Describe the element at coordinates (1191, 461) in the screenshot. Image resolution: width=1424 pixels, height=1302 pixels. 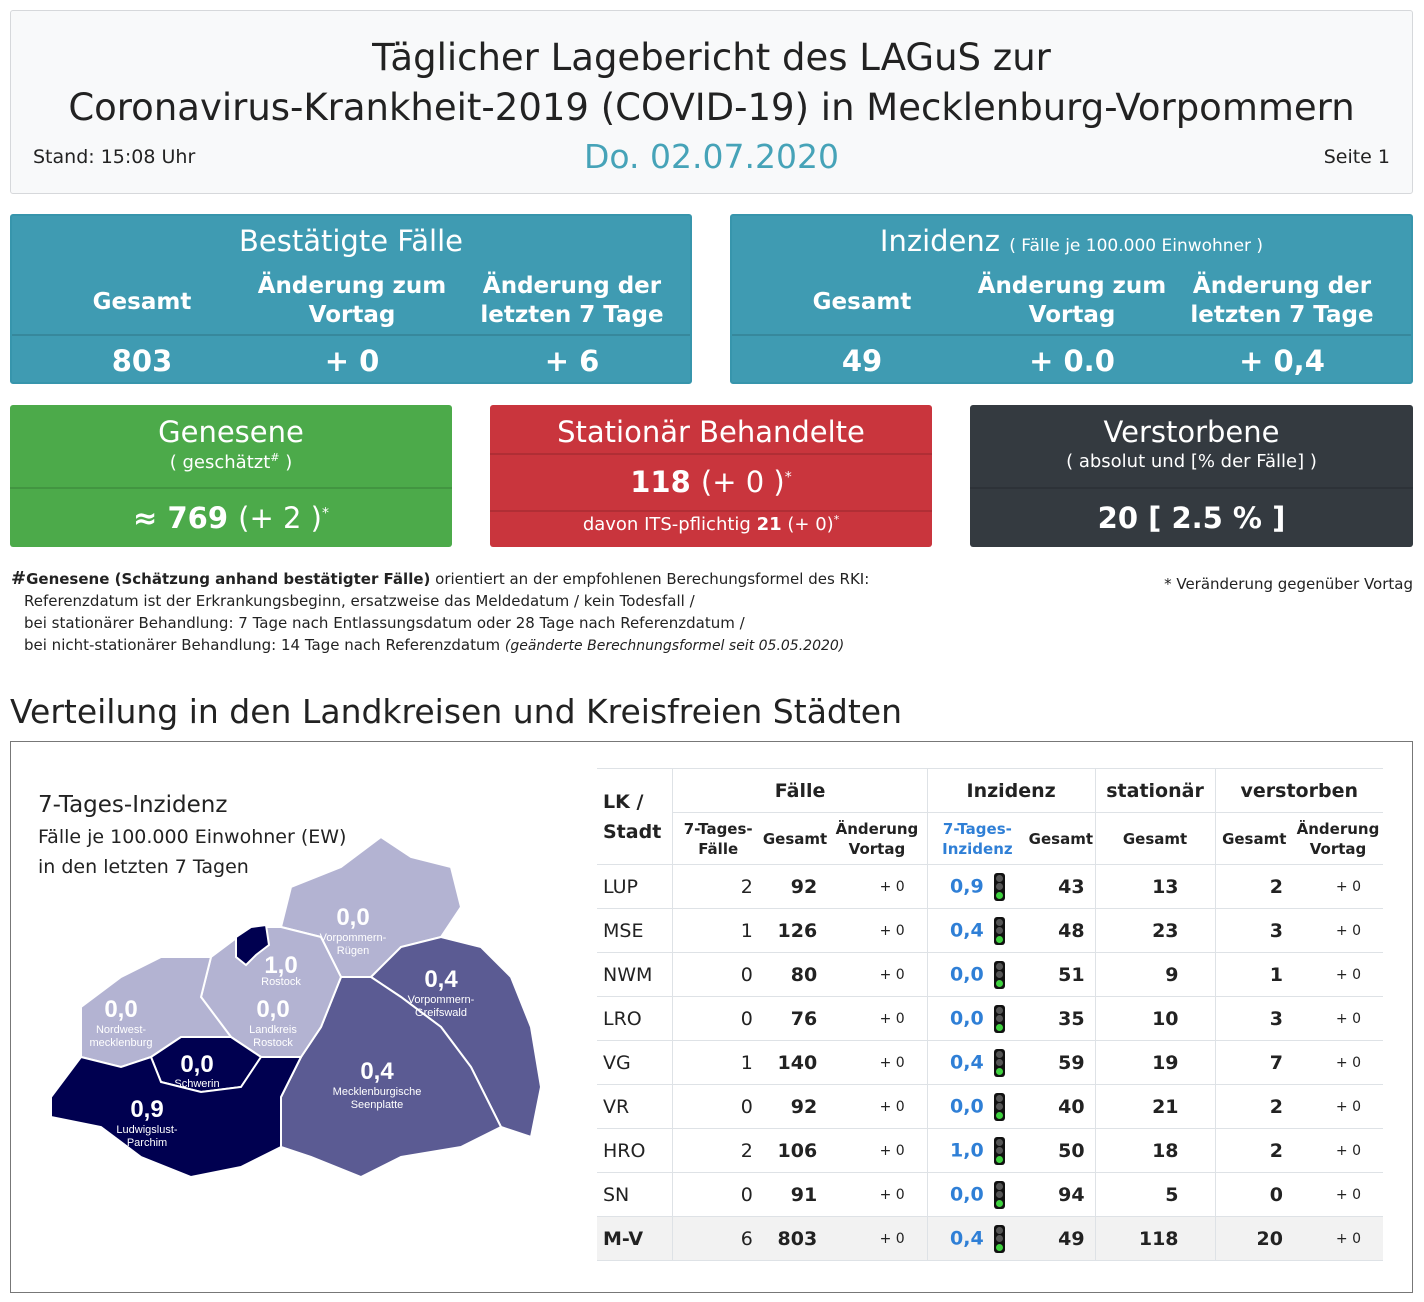
I see `card-subtitle: ( absolut und [% der Fälle] )` at that location.